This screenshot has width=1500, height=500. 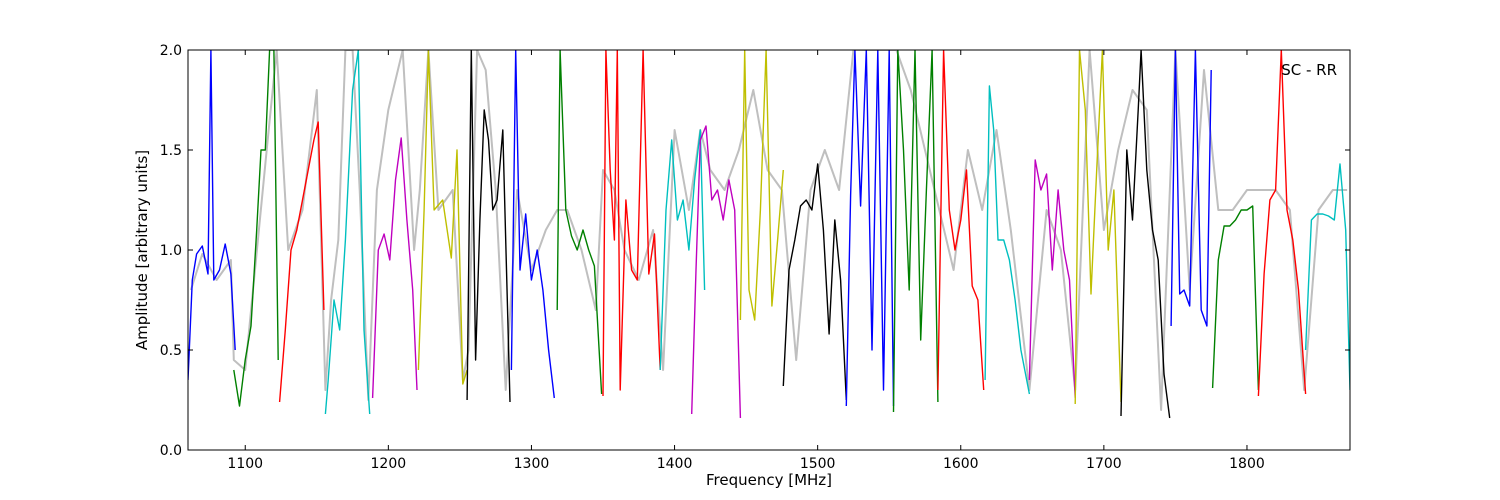 I want to click on y-tick-label: 0.0, so click(x=171, y=451).